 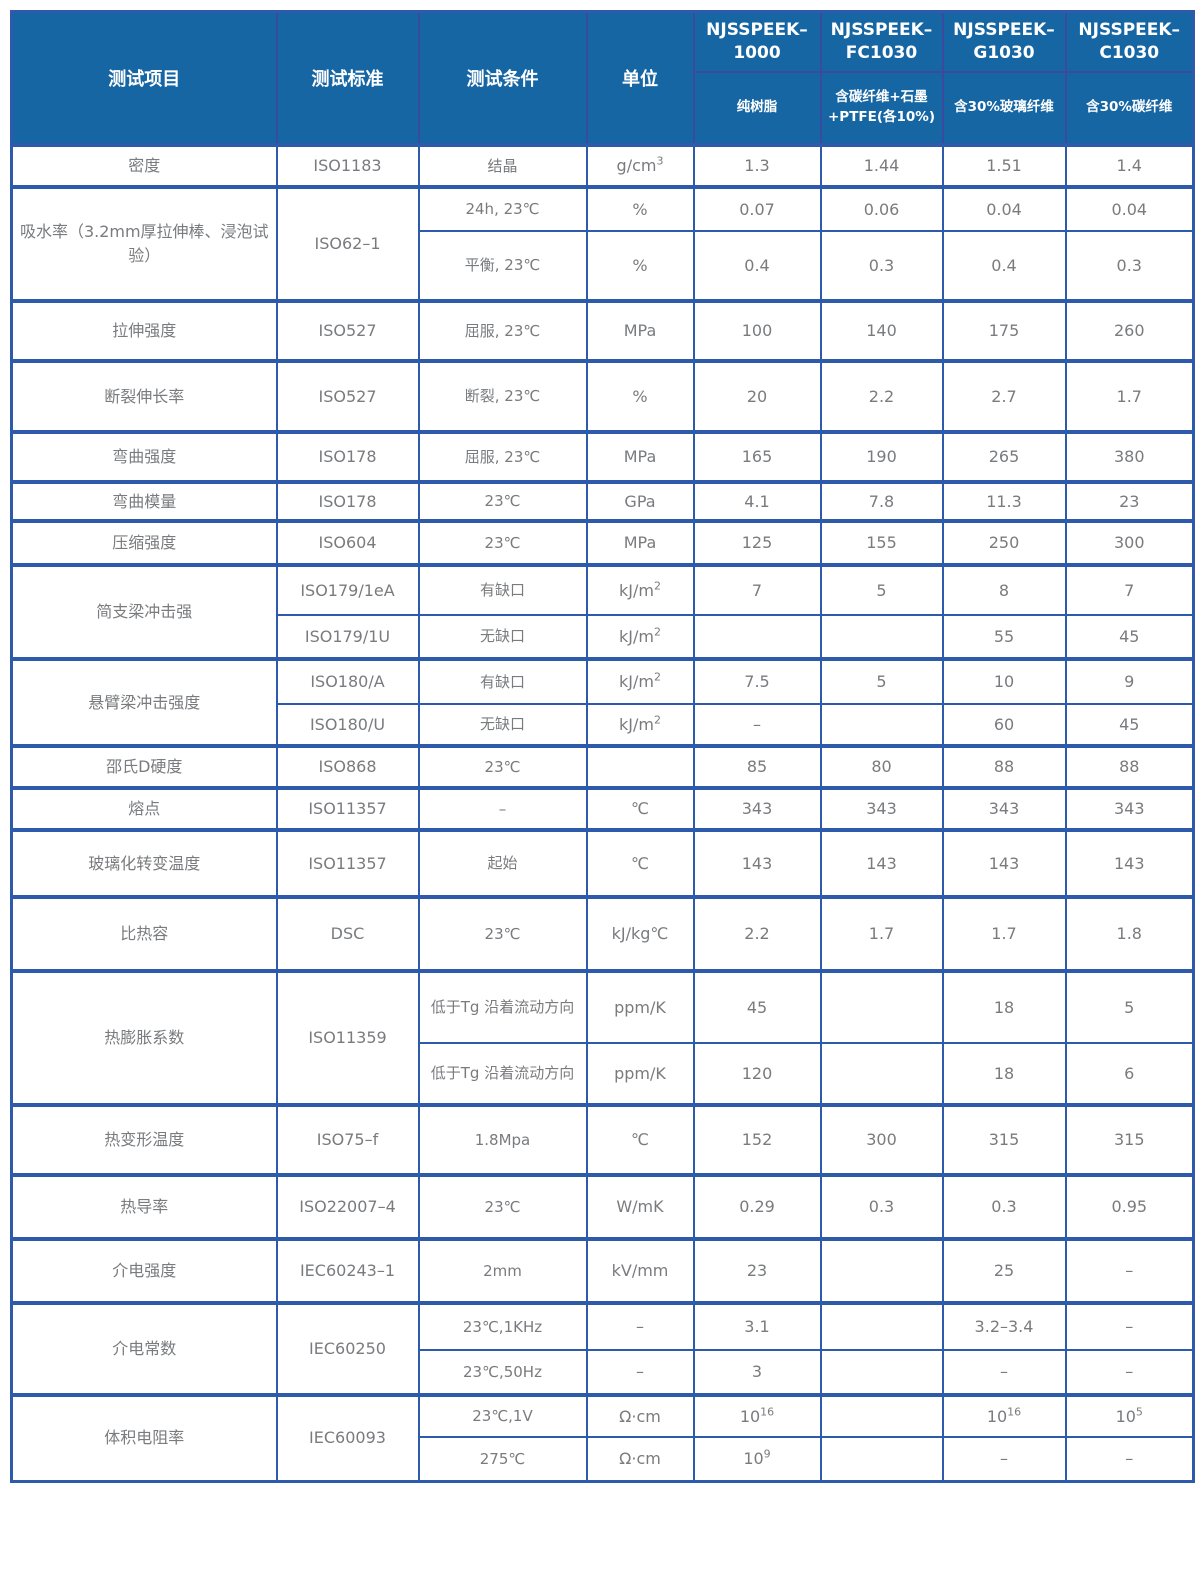 I want to click on cell-cond: 1.8Mpa, so click(x=502, y=1139).